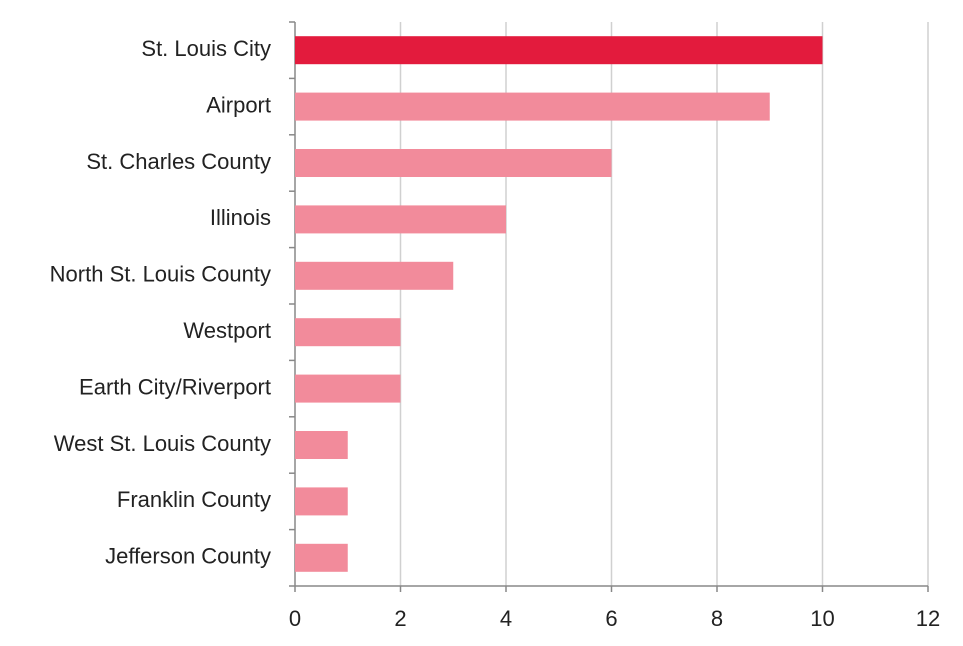  I want to click on y-tick-label: North St. Louis County, so click(160, 274).